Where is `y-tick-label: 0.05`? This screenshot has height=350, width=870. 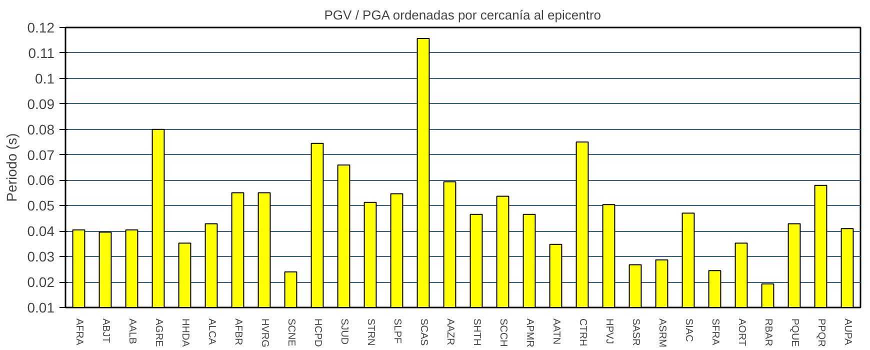 y-tick-label: 0.05 is located at coordinates (41, 206).